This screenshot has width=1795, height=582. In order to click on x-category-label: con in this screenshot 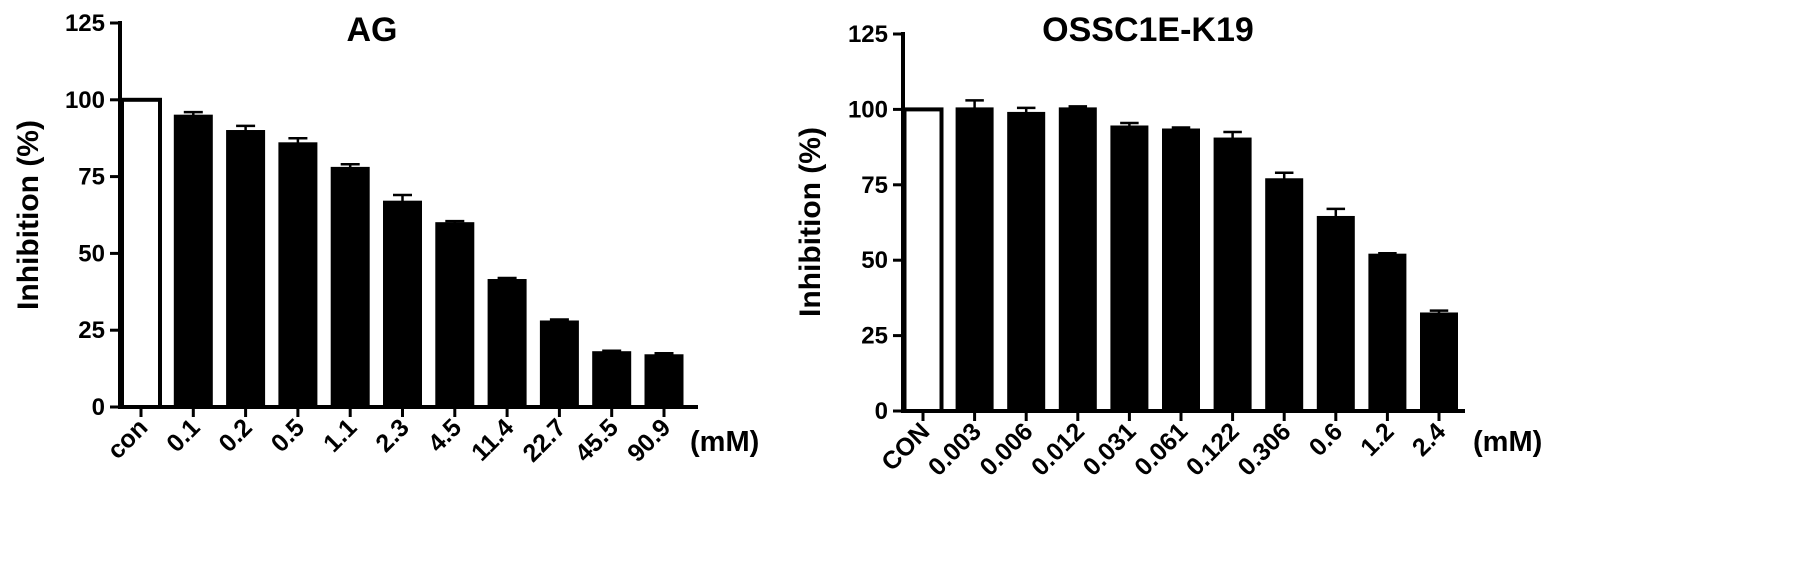, I will do `click(127, 438)`.